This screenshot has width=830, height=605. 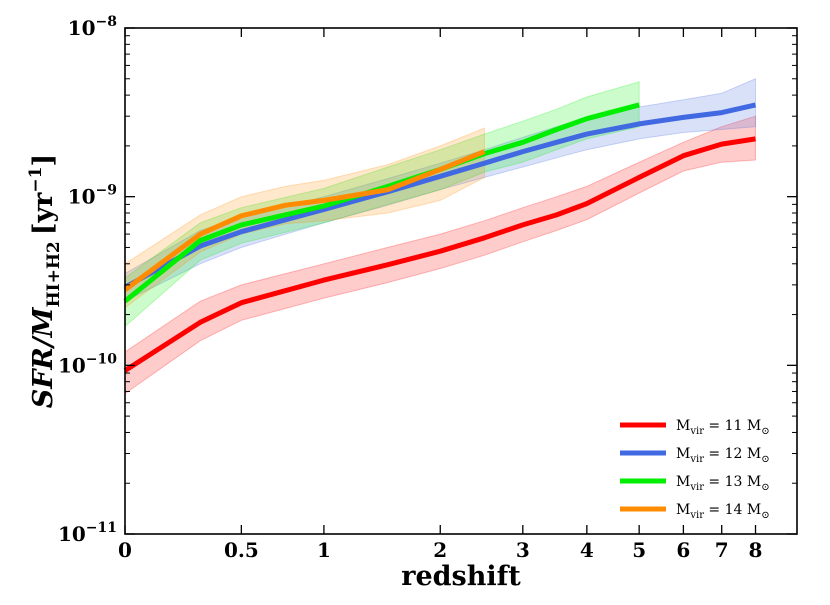 I want to click on legend-label-2: Mvir = 12 M⊙, so click(x=723, y=455).